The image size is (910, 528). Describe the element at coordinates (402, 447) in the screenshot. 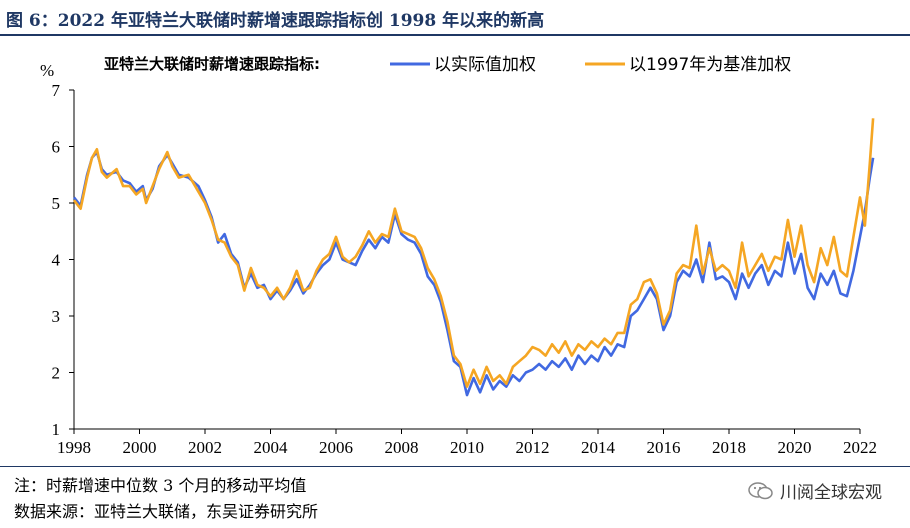

I see `x-tick-label: 2008` at that location.